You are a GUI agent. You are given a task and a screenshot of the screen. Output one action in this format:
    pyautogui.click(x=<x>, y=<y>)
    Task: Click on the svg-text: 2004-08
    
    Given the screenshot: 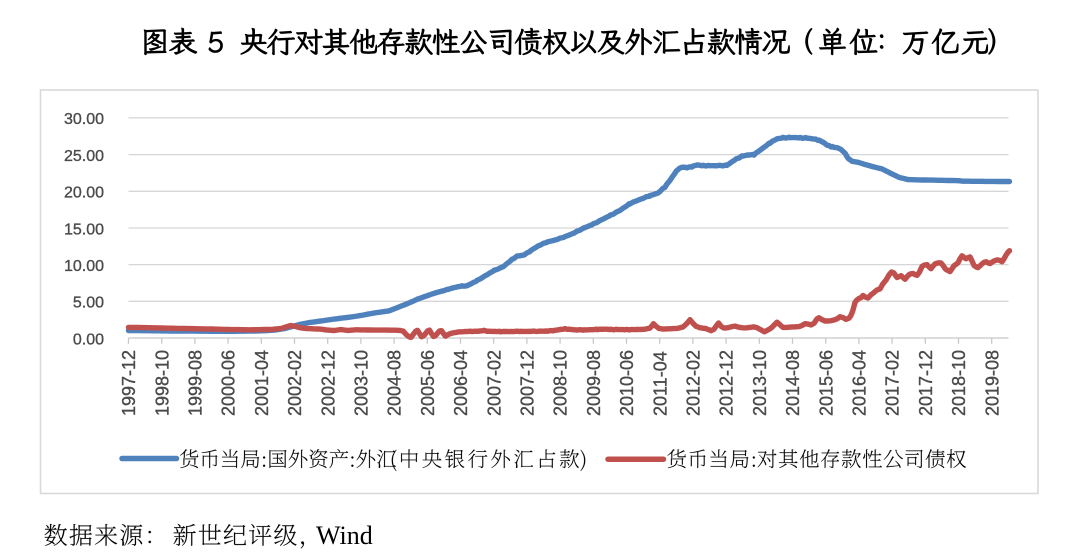 What is the action you would take?
    pyautogui.click(x=395, y=383)
    